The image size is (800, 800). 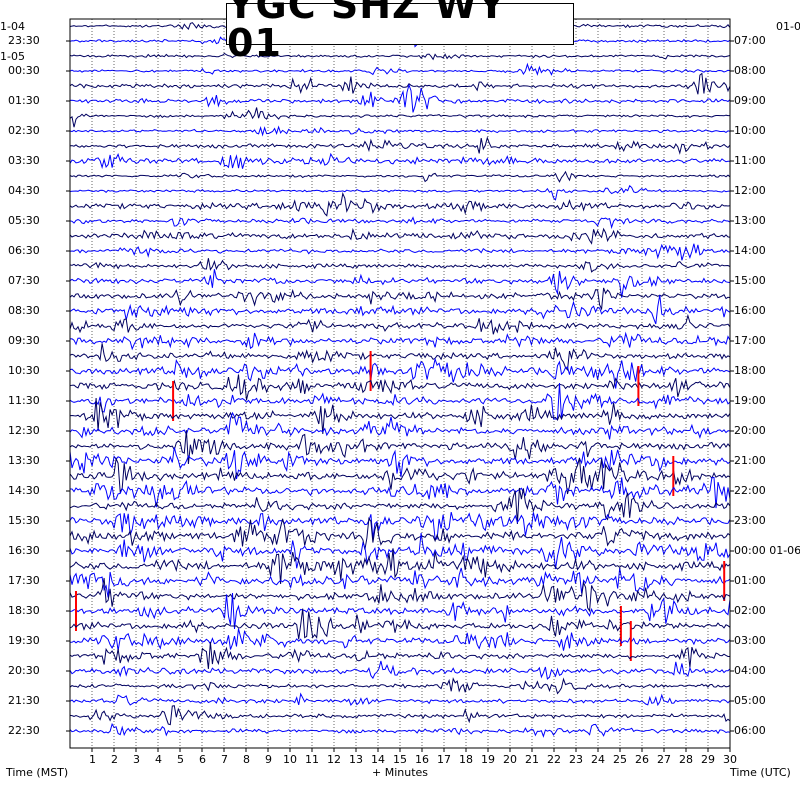 What do you see at coordinates (290, 759) in the screenshot?
I see `x-tick-label: 10` at bounding box center [290, 759].